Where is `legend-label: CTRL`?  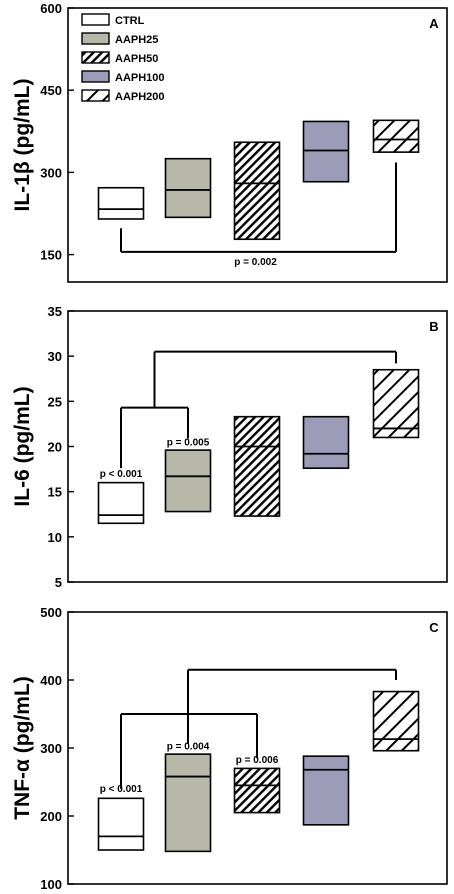 legend-label: CTRL is located at coordinates (130, 21).